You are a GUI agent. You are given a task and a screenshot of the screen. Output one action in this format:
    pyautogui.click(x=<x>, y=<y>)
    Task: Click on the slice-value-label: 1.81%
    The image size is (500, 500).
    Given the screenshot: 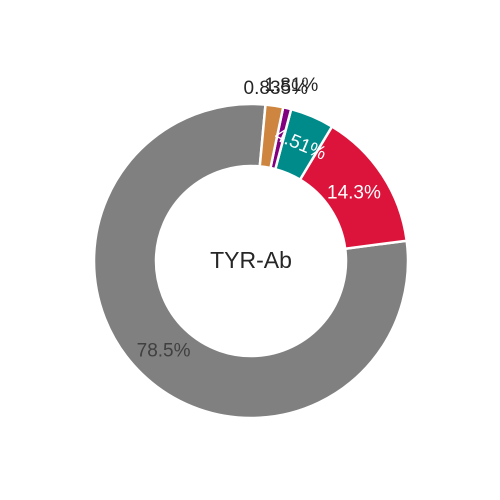 What is the action you would take?
    pyautogui.click(x=291, y=85)
    